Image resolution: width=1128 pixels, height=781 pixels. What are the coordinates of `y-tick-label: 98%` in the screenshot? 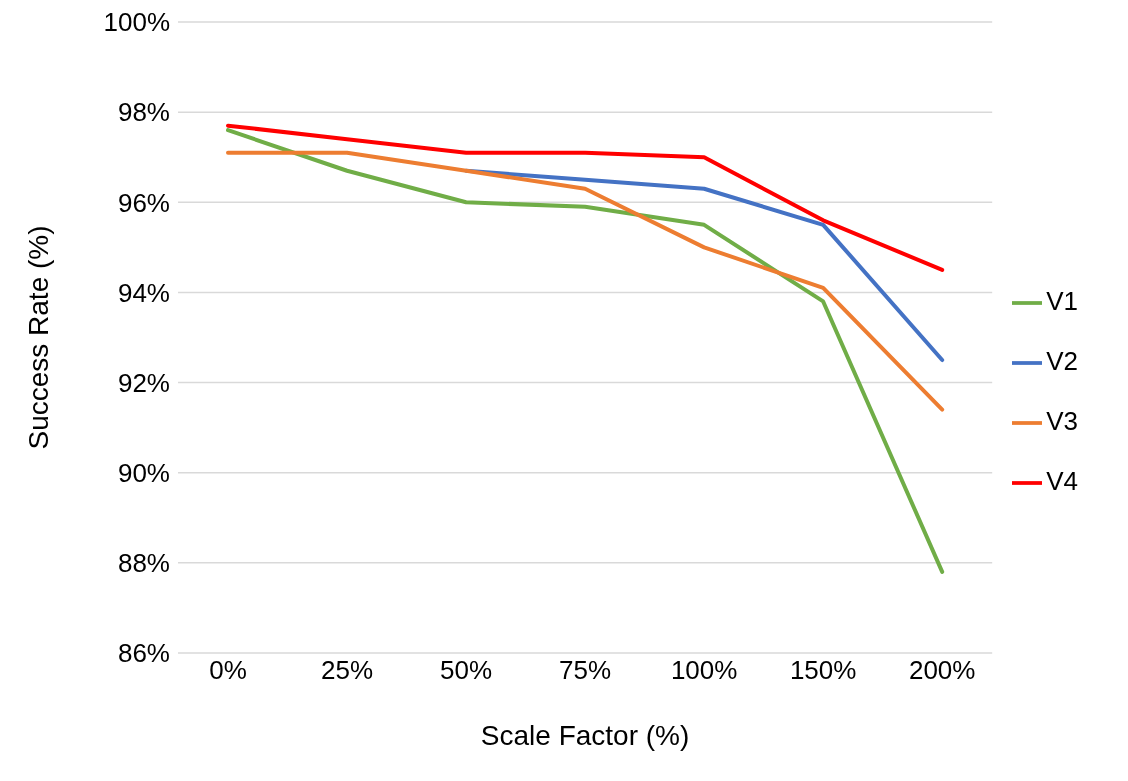 It's located at (143, 112).